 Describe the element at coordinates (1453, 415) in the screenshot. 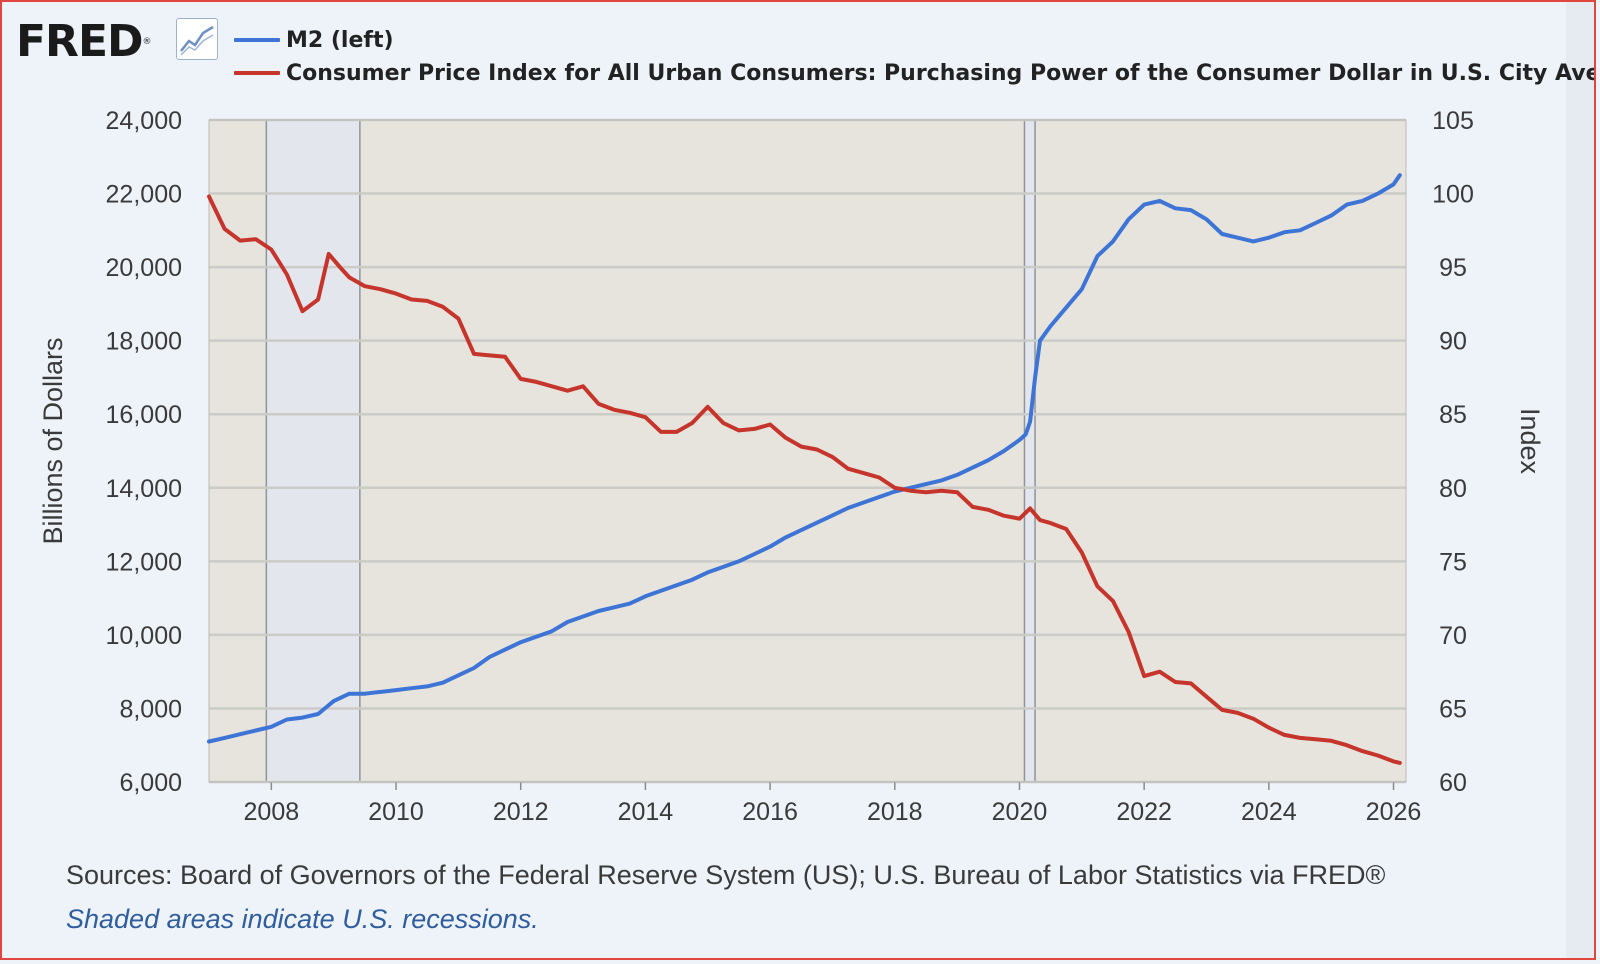

I see `y-tick-right-5: 85` at that location.